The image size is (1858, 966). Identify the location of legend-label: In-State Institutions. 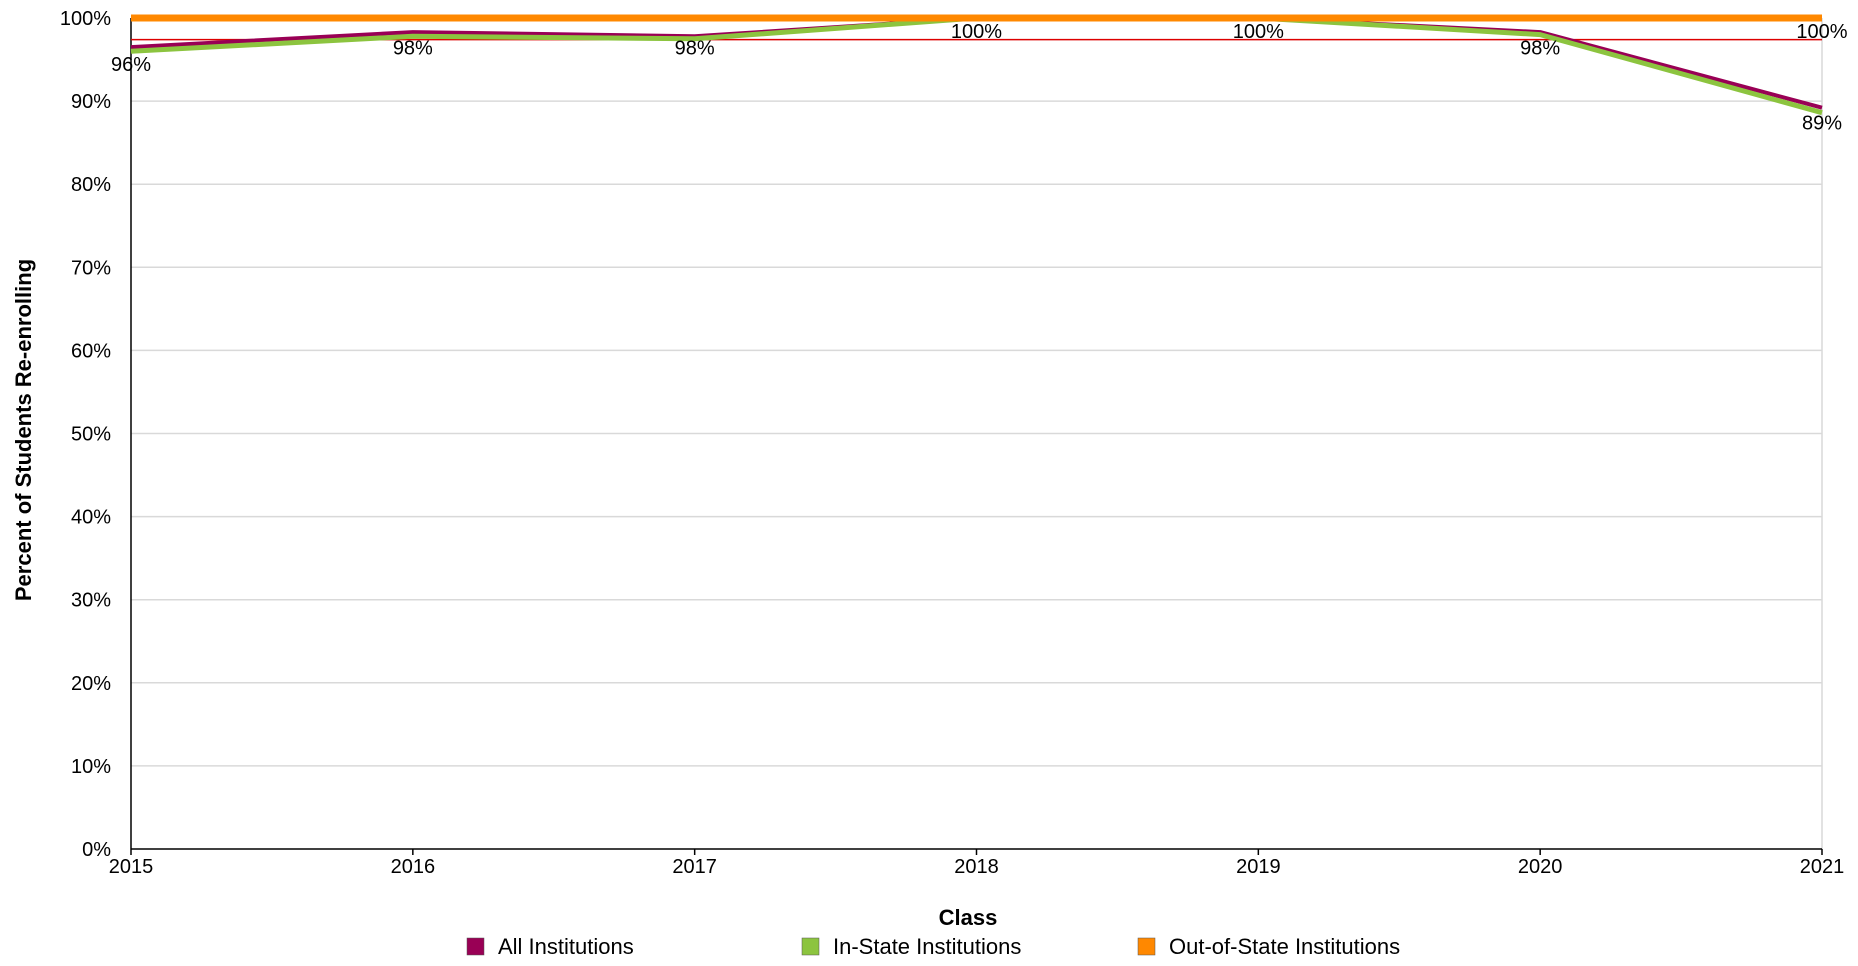
(927, 946).